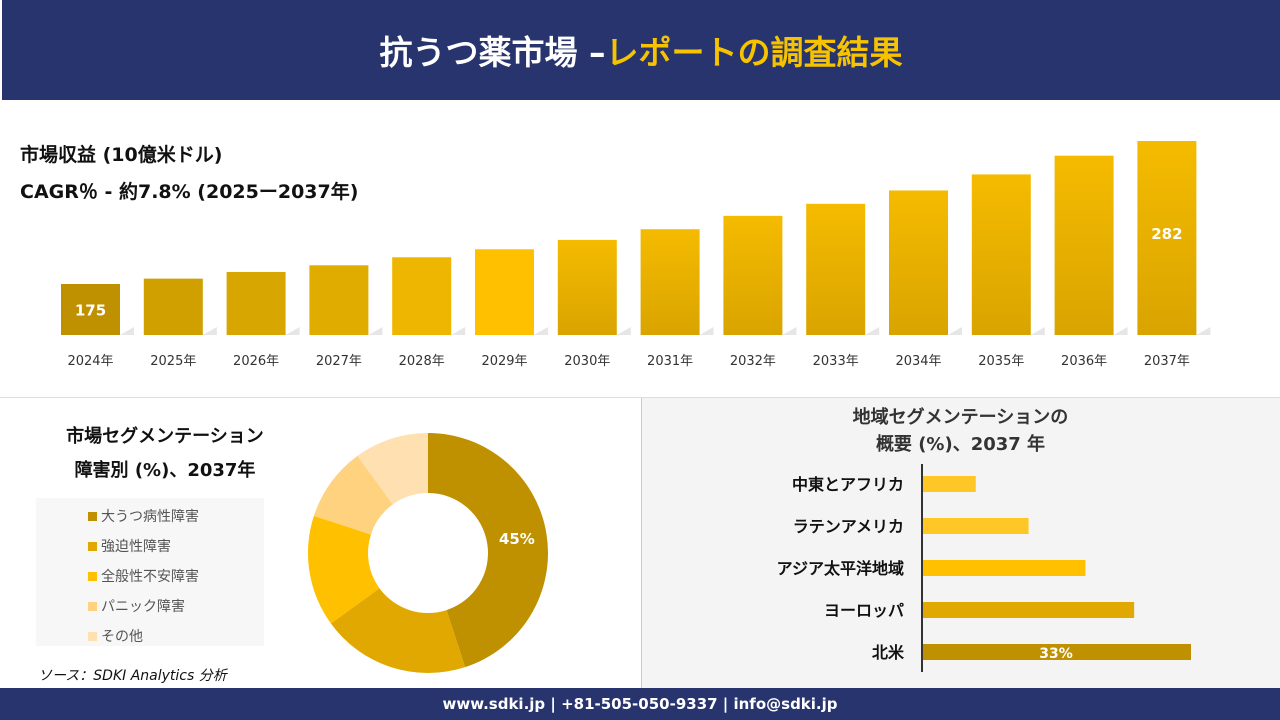 This screenshot has height=720, width=1280. What do you see at coordinates (754, 52) in the screenshot?
I see `title-accent: レポートの調査結果` at bounding box center [754, 52].